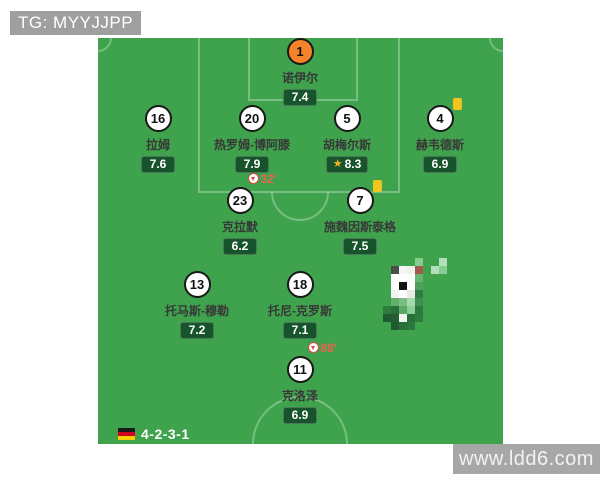  I want to click on corner-arc-left, so click(105, 45).